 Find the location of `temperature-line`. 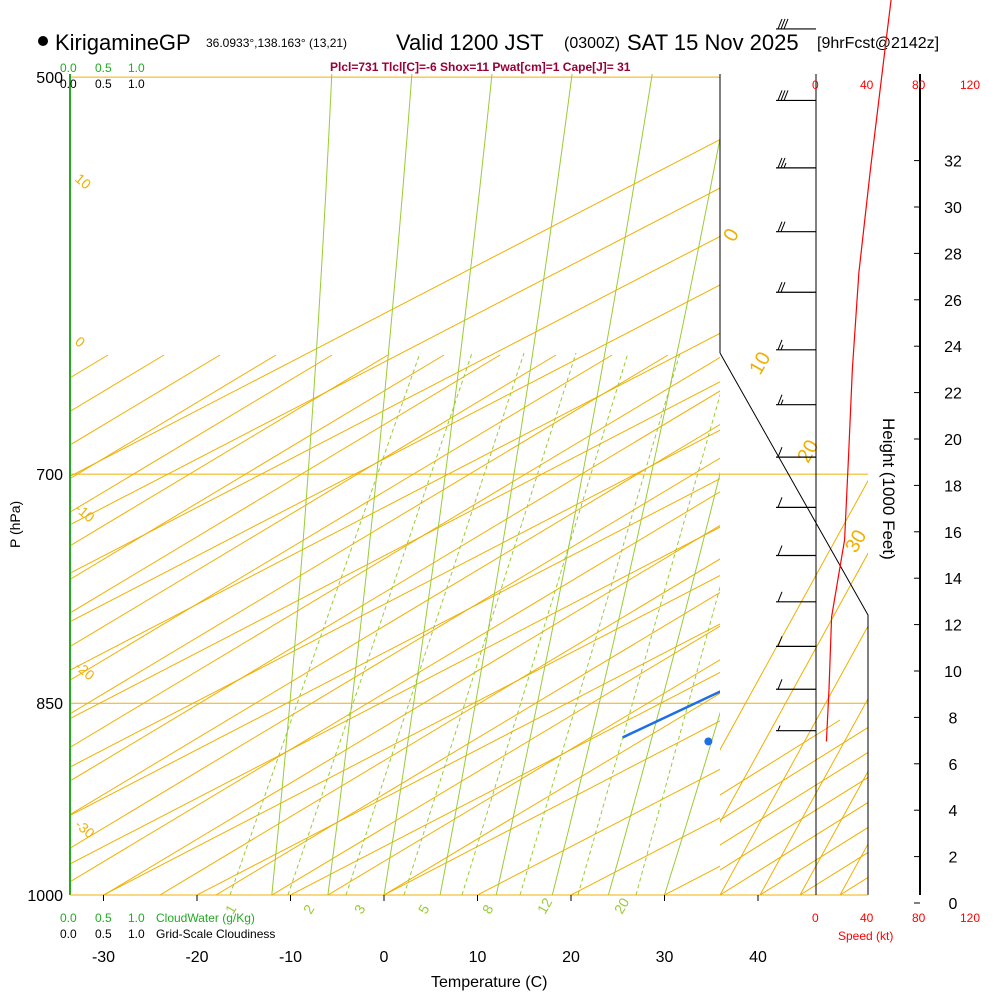

temperature-line is located at coordinates (903, 370).